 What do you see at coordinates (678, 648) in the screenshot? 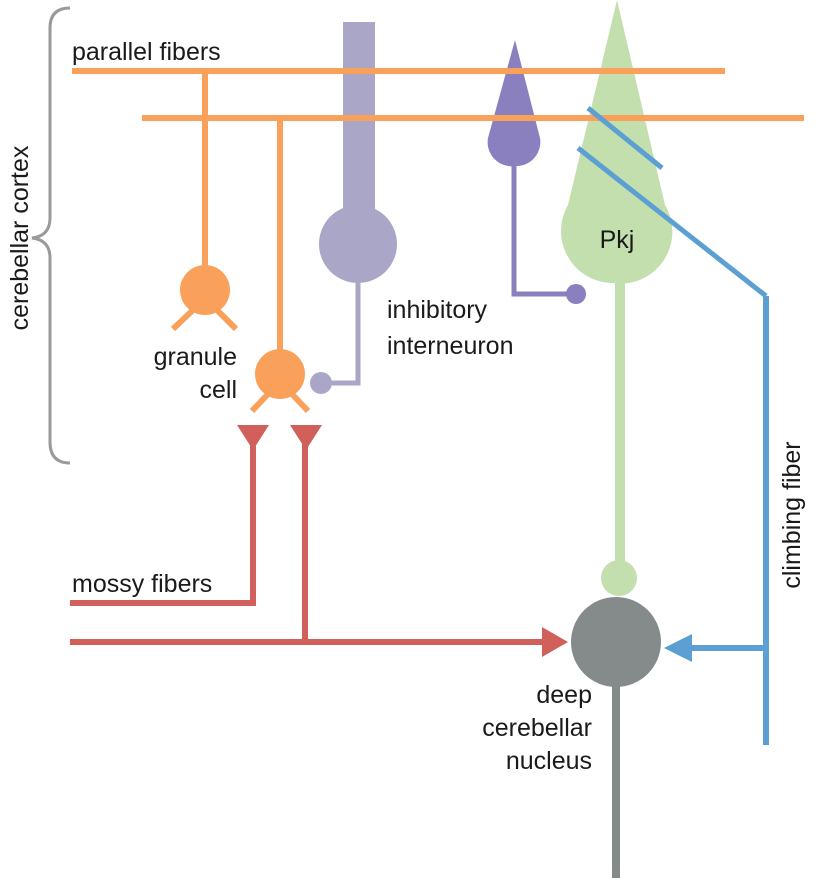
I see `climbing-fiber-terminal` at bounding box center [678, 648].